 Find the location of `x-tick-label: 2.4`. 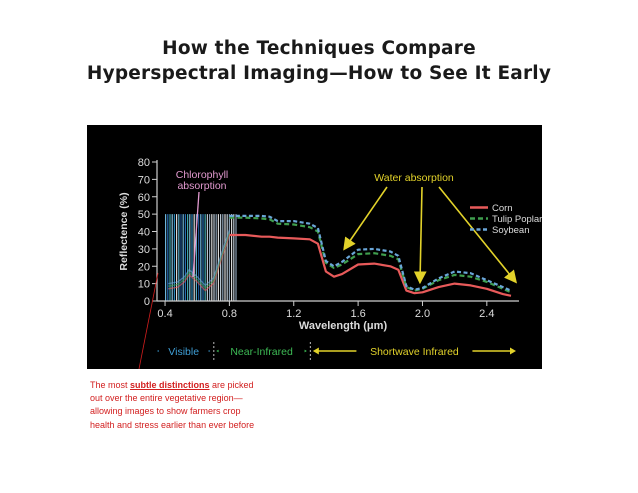

x-tick-label: 2.4 is located at coordinates (486, 314).